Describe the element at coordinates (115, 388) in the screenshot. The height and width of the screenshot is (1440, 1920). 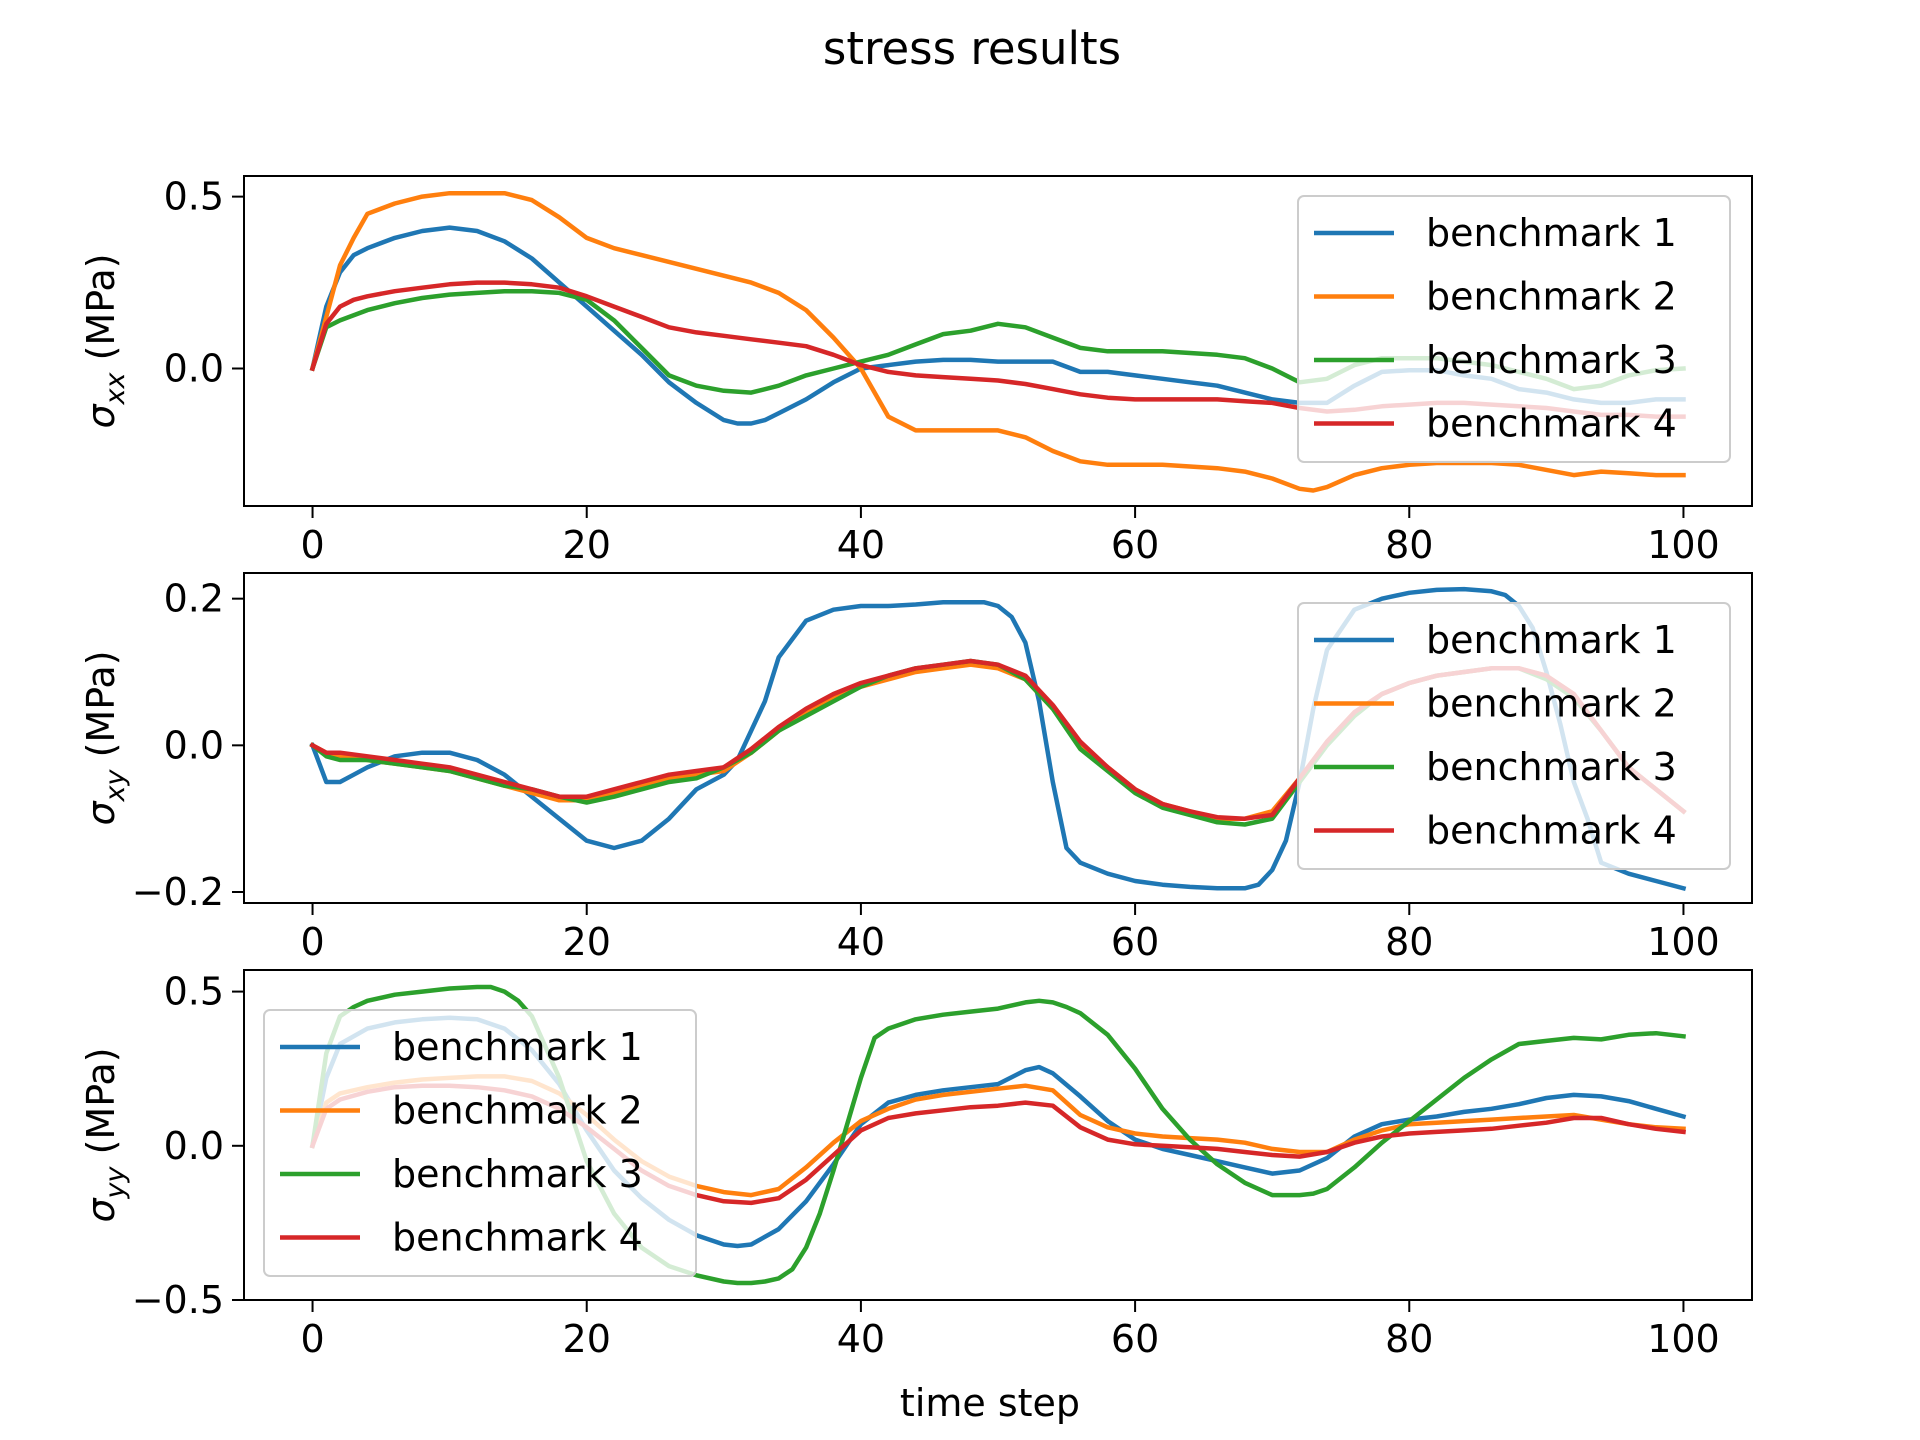
I see `y-label-subscript: xx` at that location.